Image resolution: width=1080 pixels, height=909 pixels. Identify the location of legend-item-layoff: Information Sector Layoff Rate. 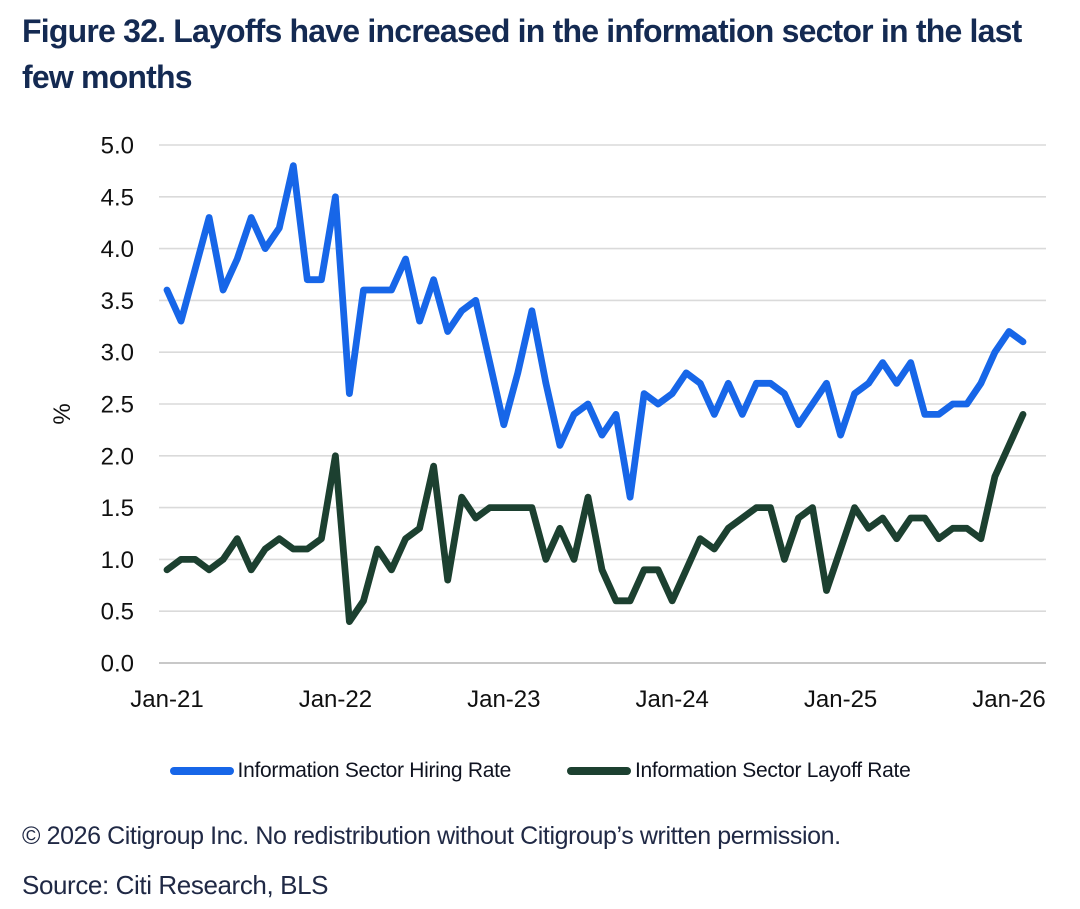
(739, 771).